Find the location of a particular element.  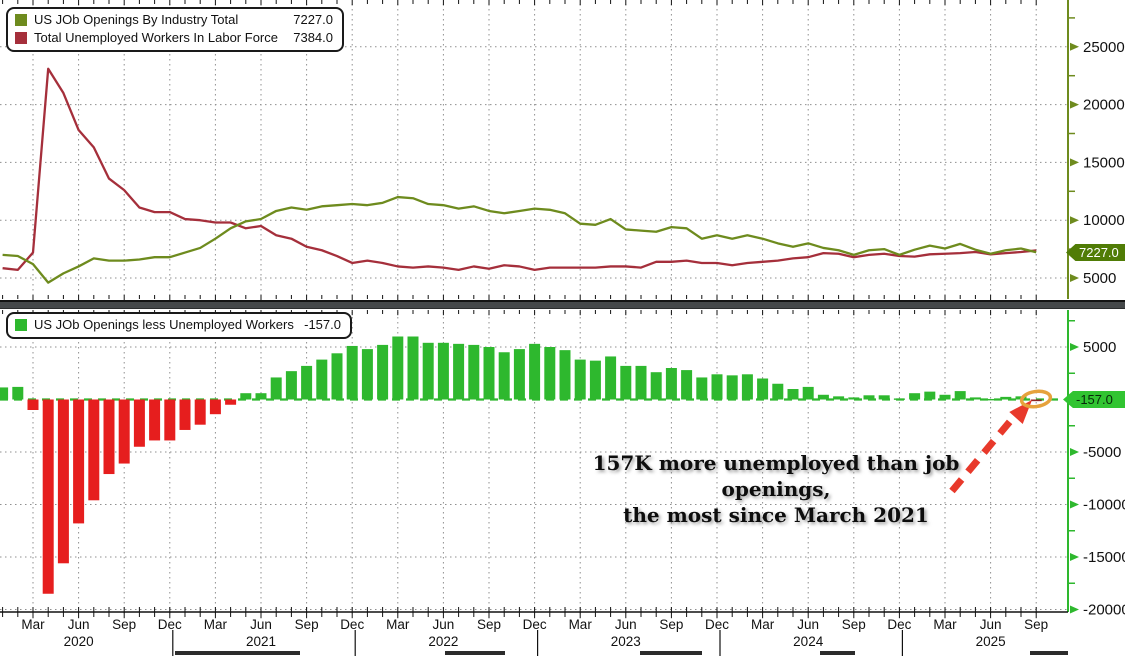

year-label: 2020 is located at coordinates (79, 641).